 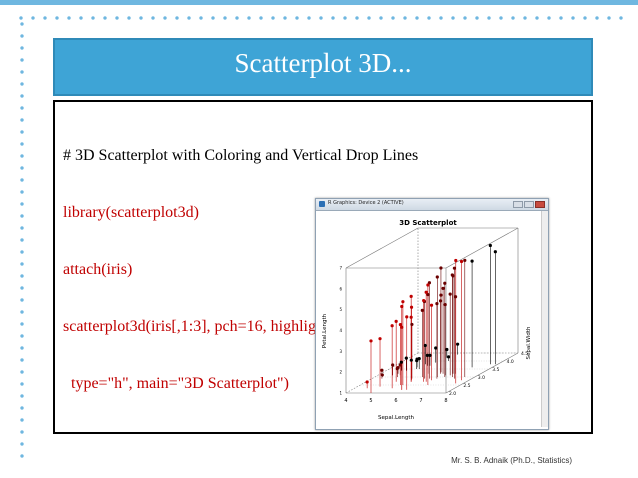 I want to click on code-line-attach: attach(iris), so click(x=98, y=269).